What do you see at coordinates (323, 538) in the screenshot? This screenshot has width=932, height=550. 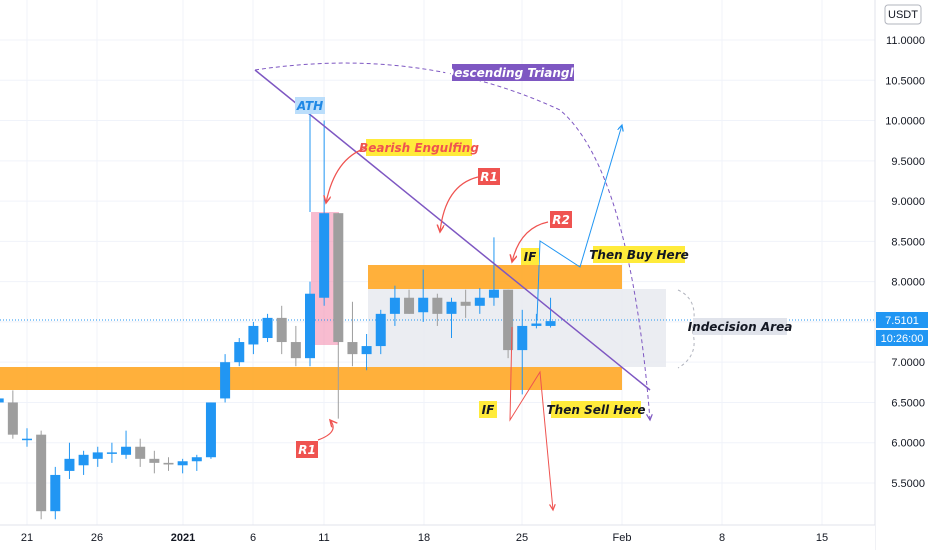 I see `x-tick-label: 11` at bounding box center [323, 538].